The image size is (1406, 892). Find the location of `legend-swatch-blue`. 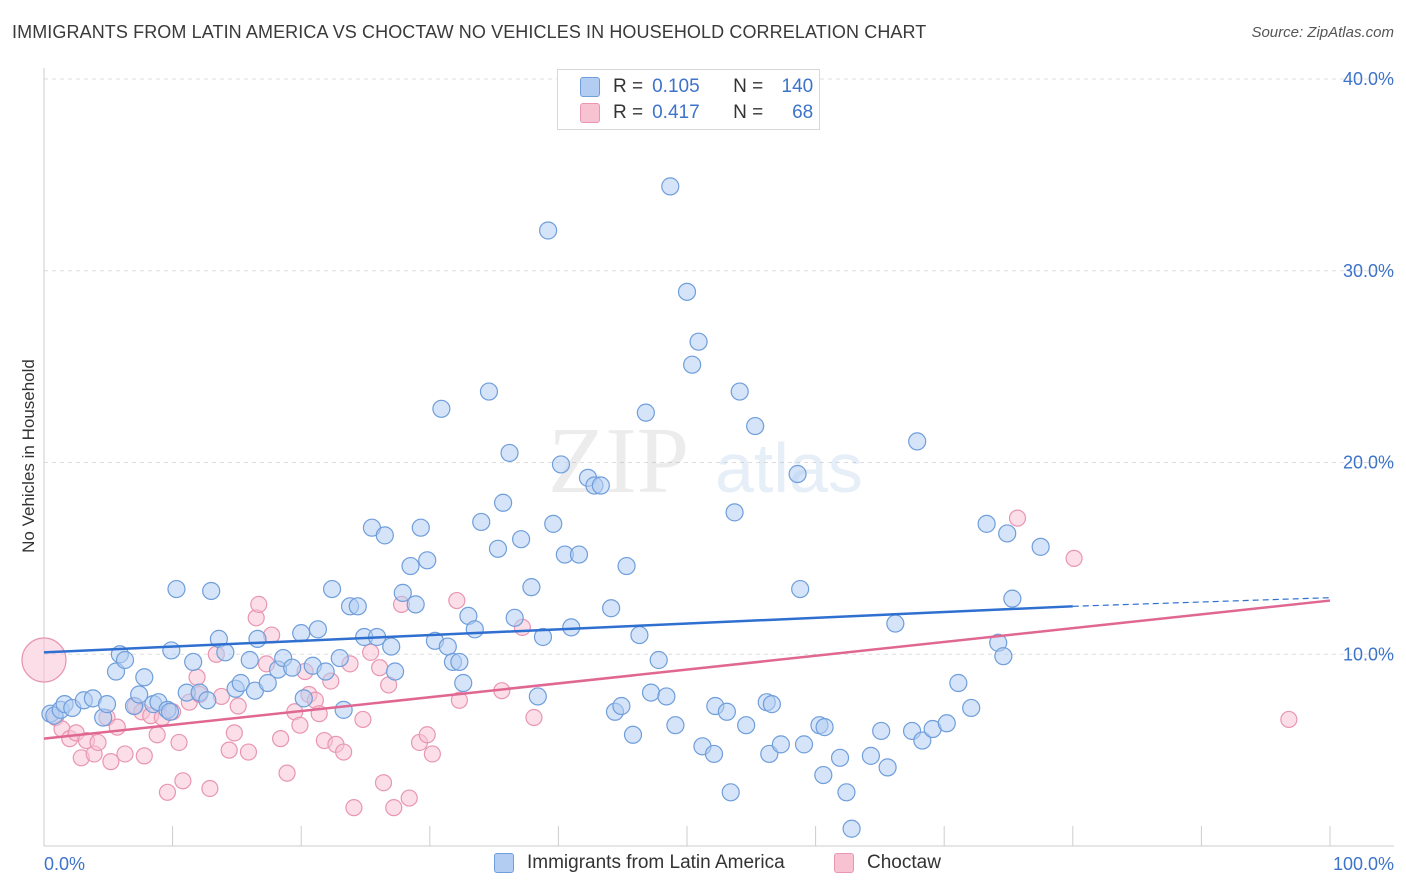

legend-swatch-blue is located at coordinates (590, 87).